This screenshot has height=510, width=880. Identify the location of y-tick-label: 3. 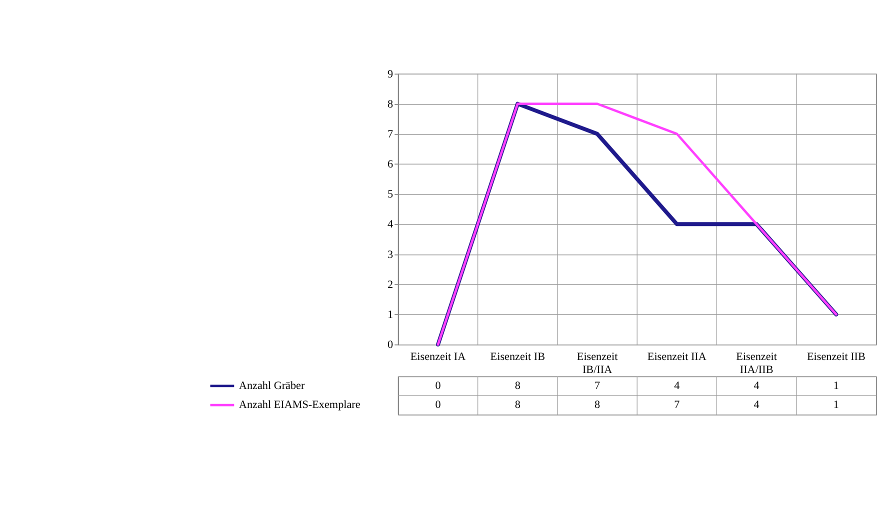
(390, 254).